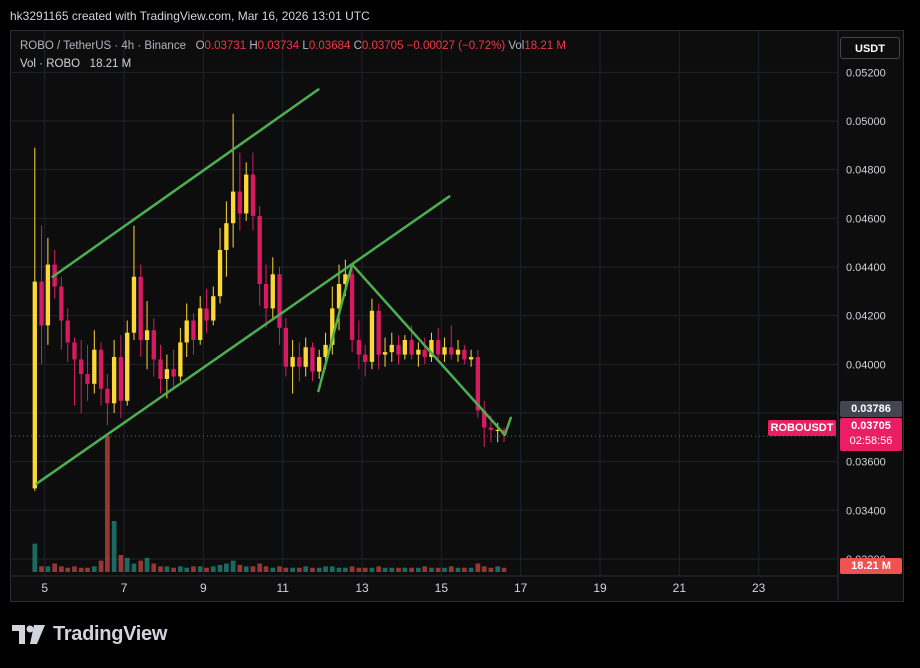  Describe the element at coordinates (203, 588) in the screenshot. I see `time-tick-label: 9` at that location.